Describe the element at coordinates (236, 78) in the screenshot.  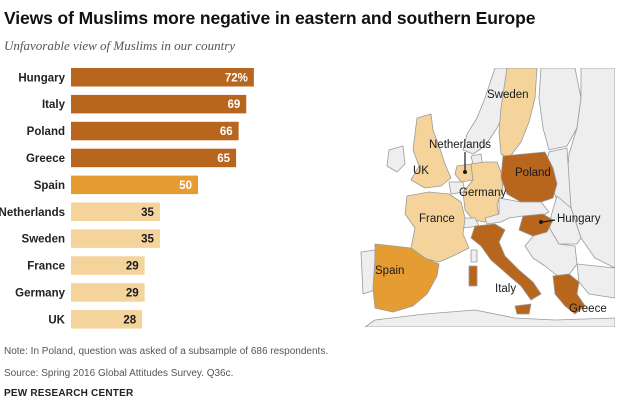
I see `value-label-hungary: 72%` at that location.